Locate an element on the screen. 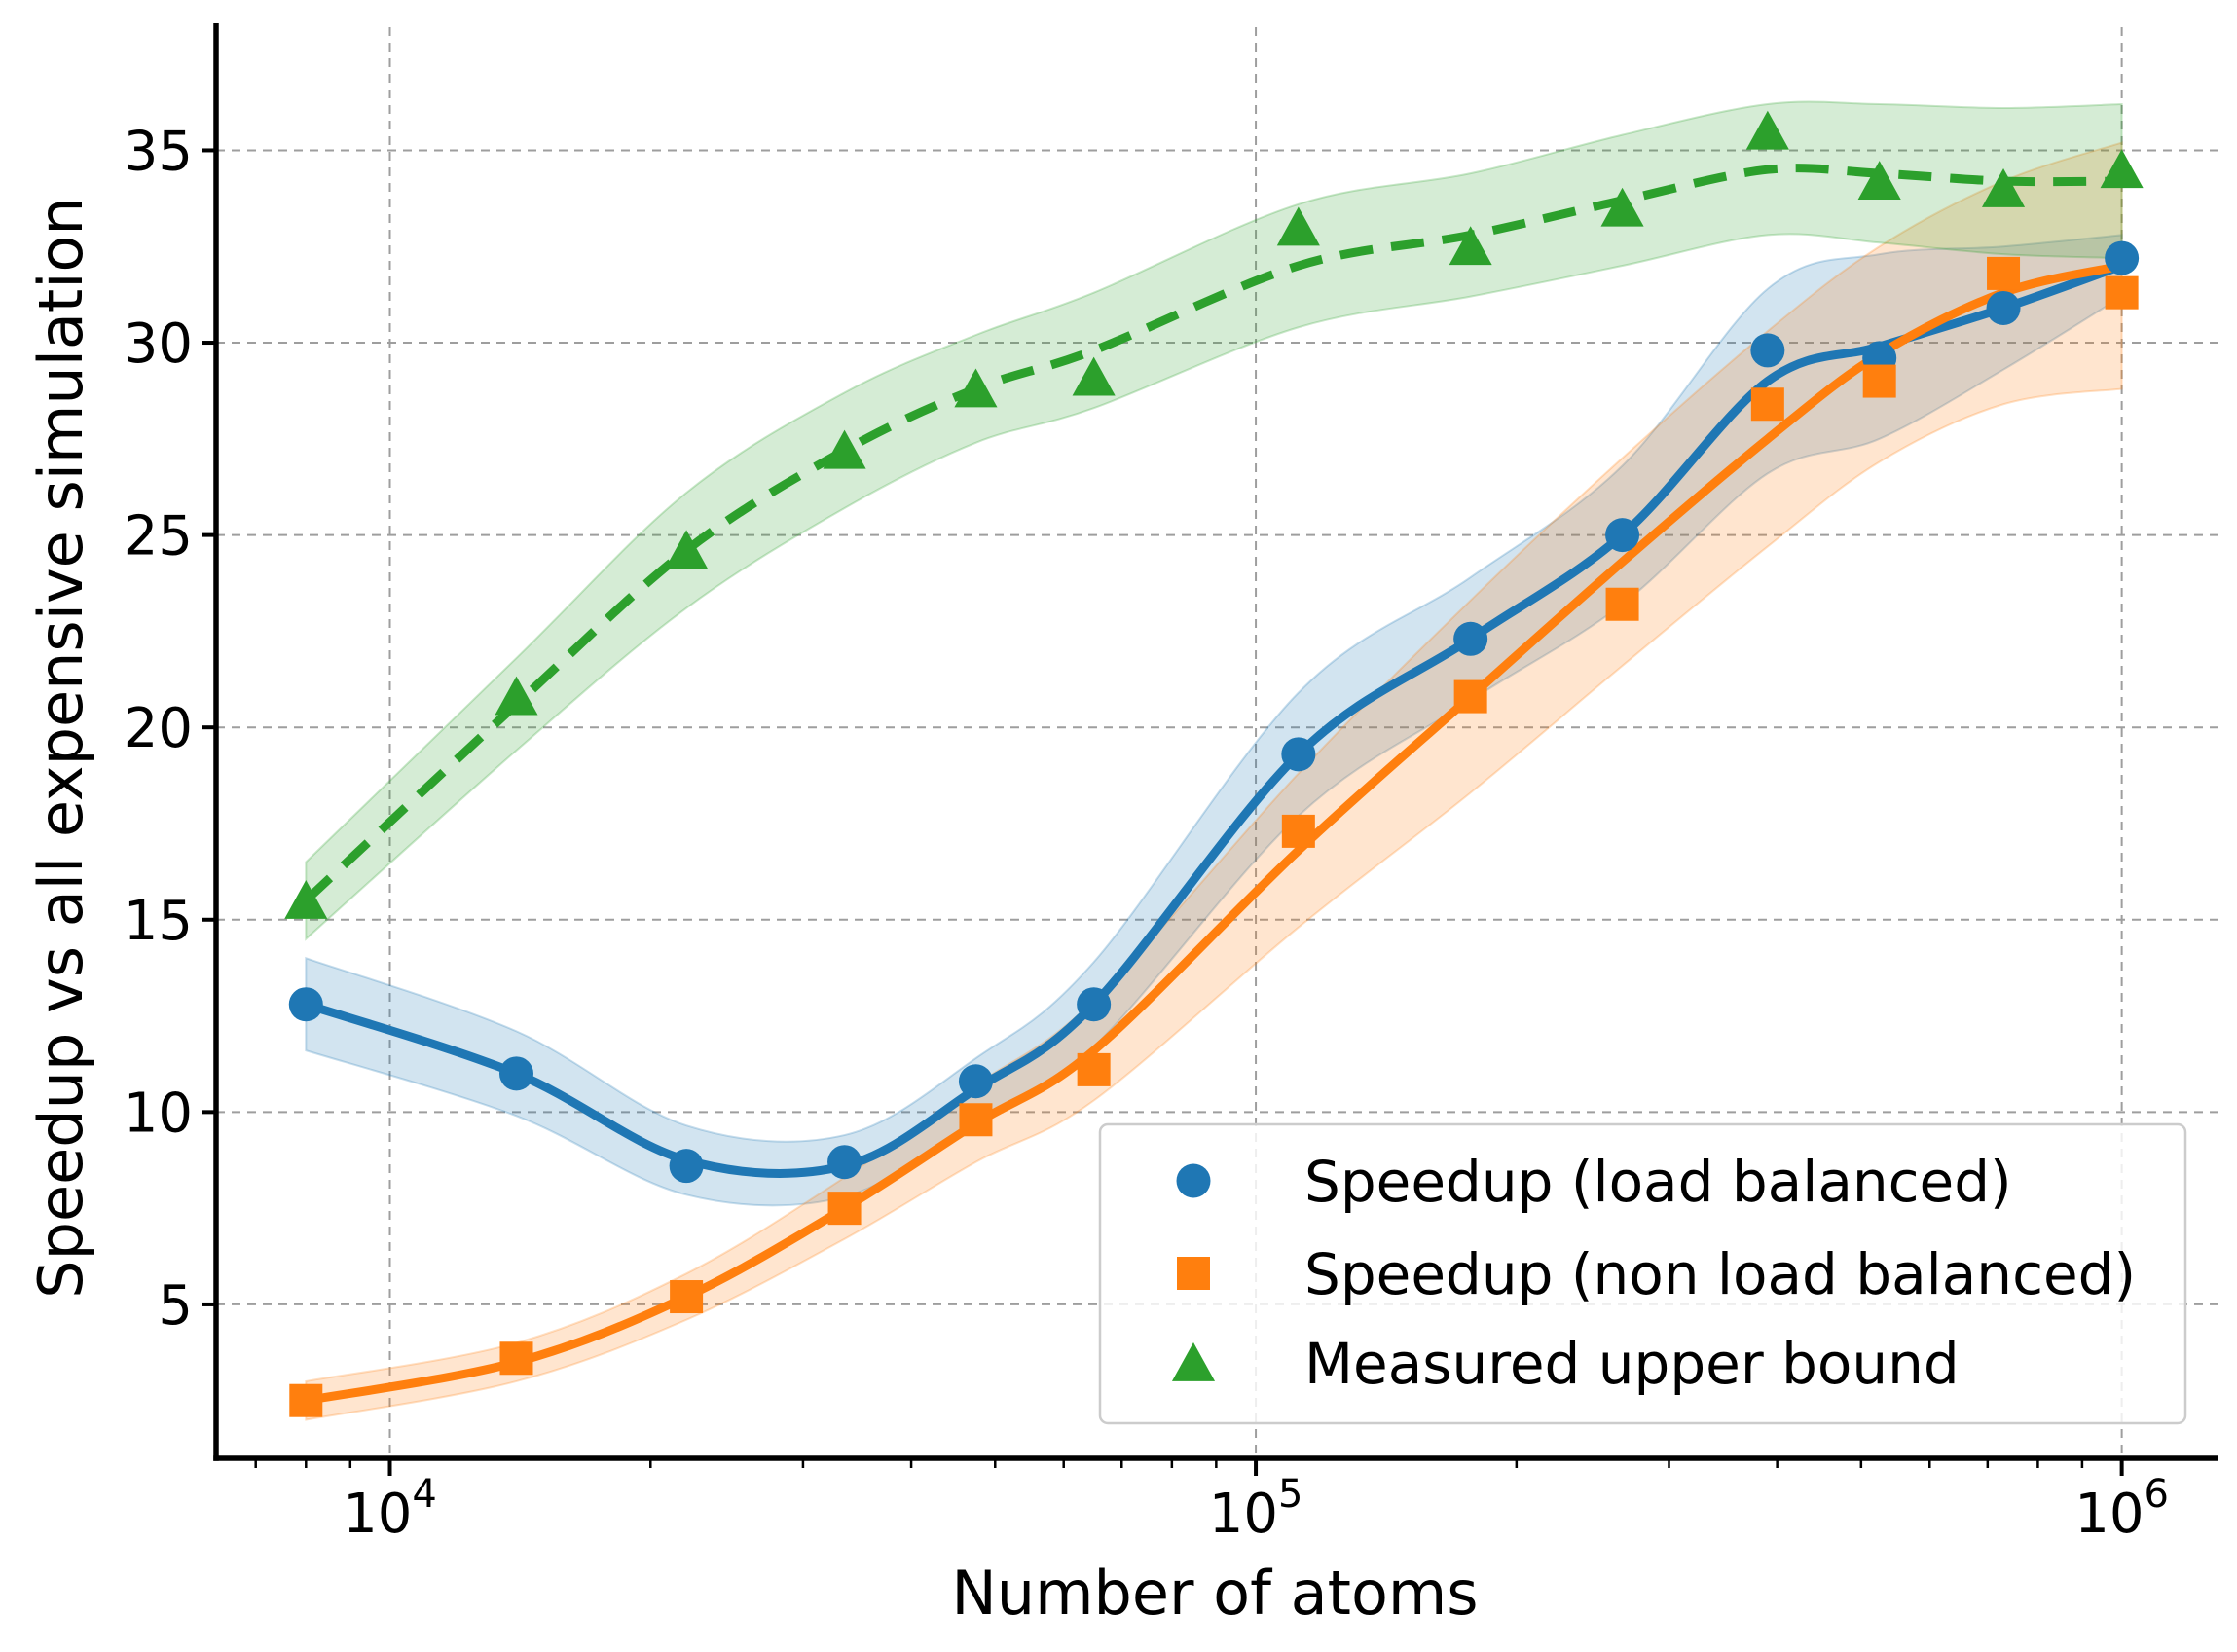 The width and height of the screenshot is (2237, 1652). legend-frame is located at coordinates (1642, 1273).